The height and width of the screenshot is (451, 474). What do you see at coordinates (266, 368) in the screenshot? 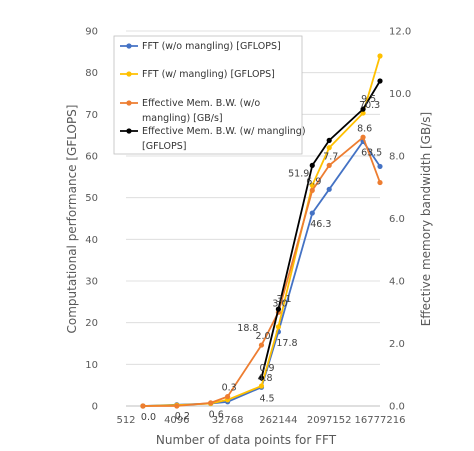
I see `series-4-label-0: 0.9` at bounding box center [266, 368].